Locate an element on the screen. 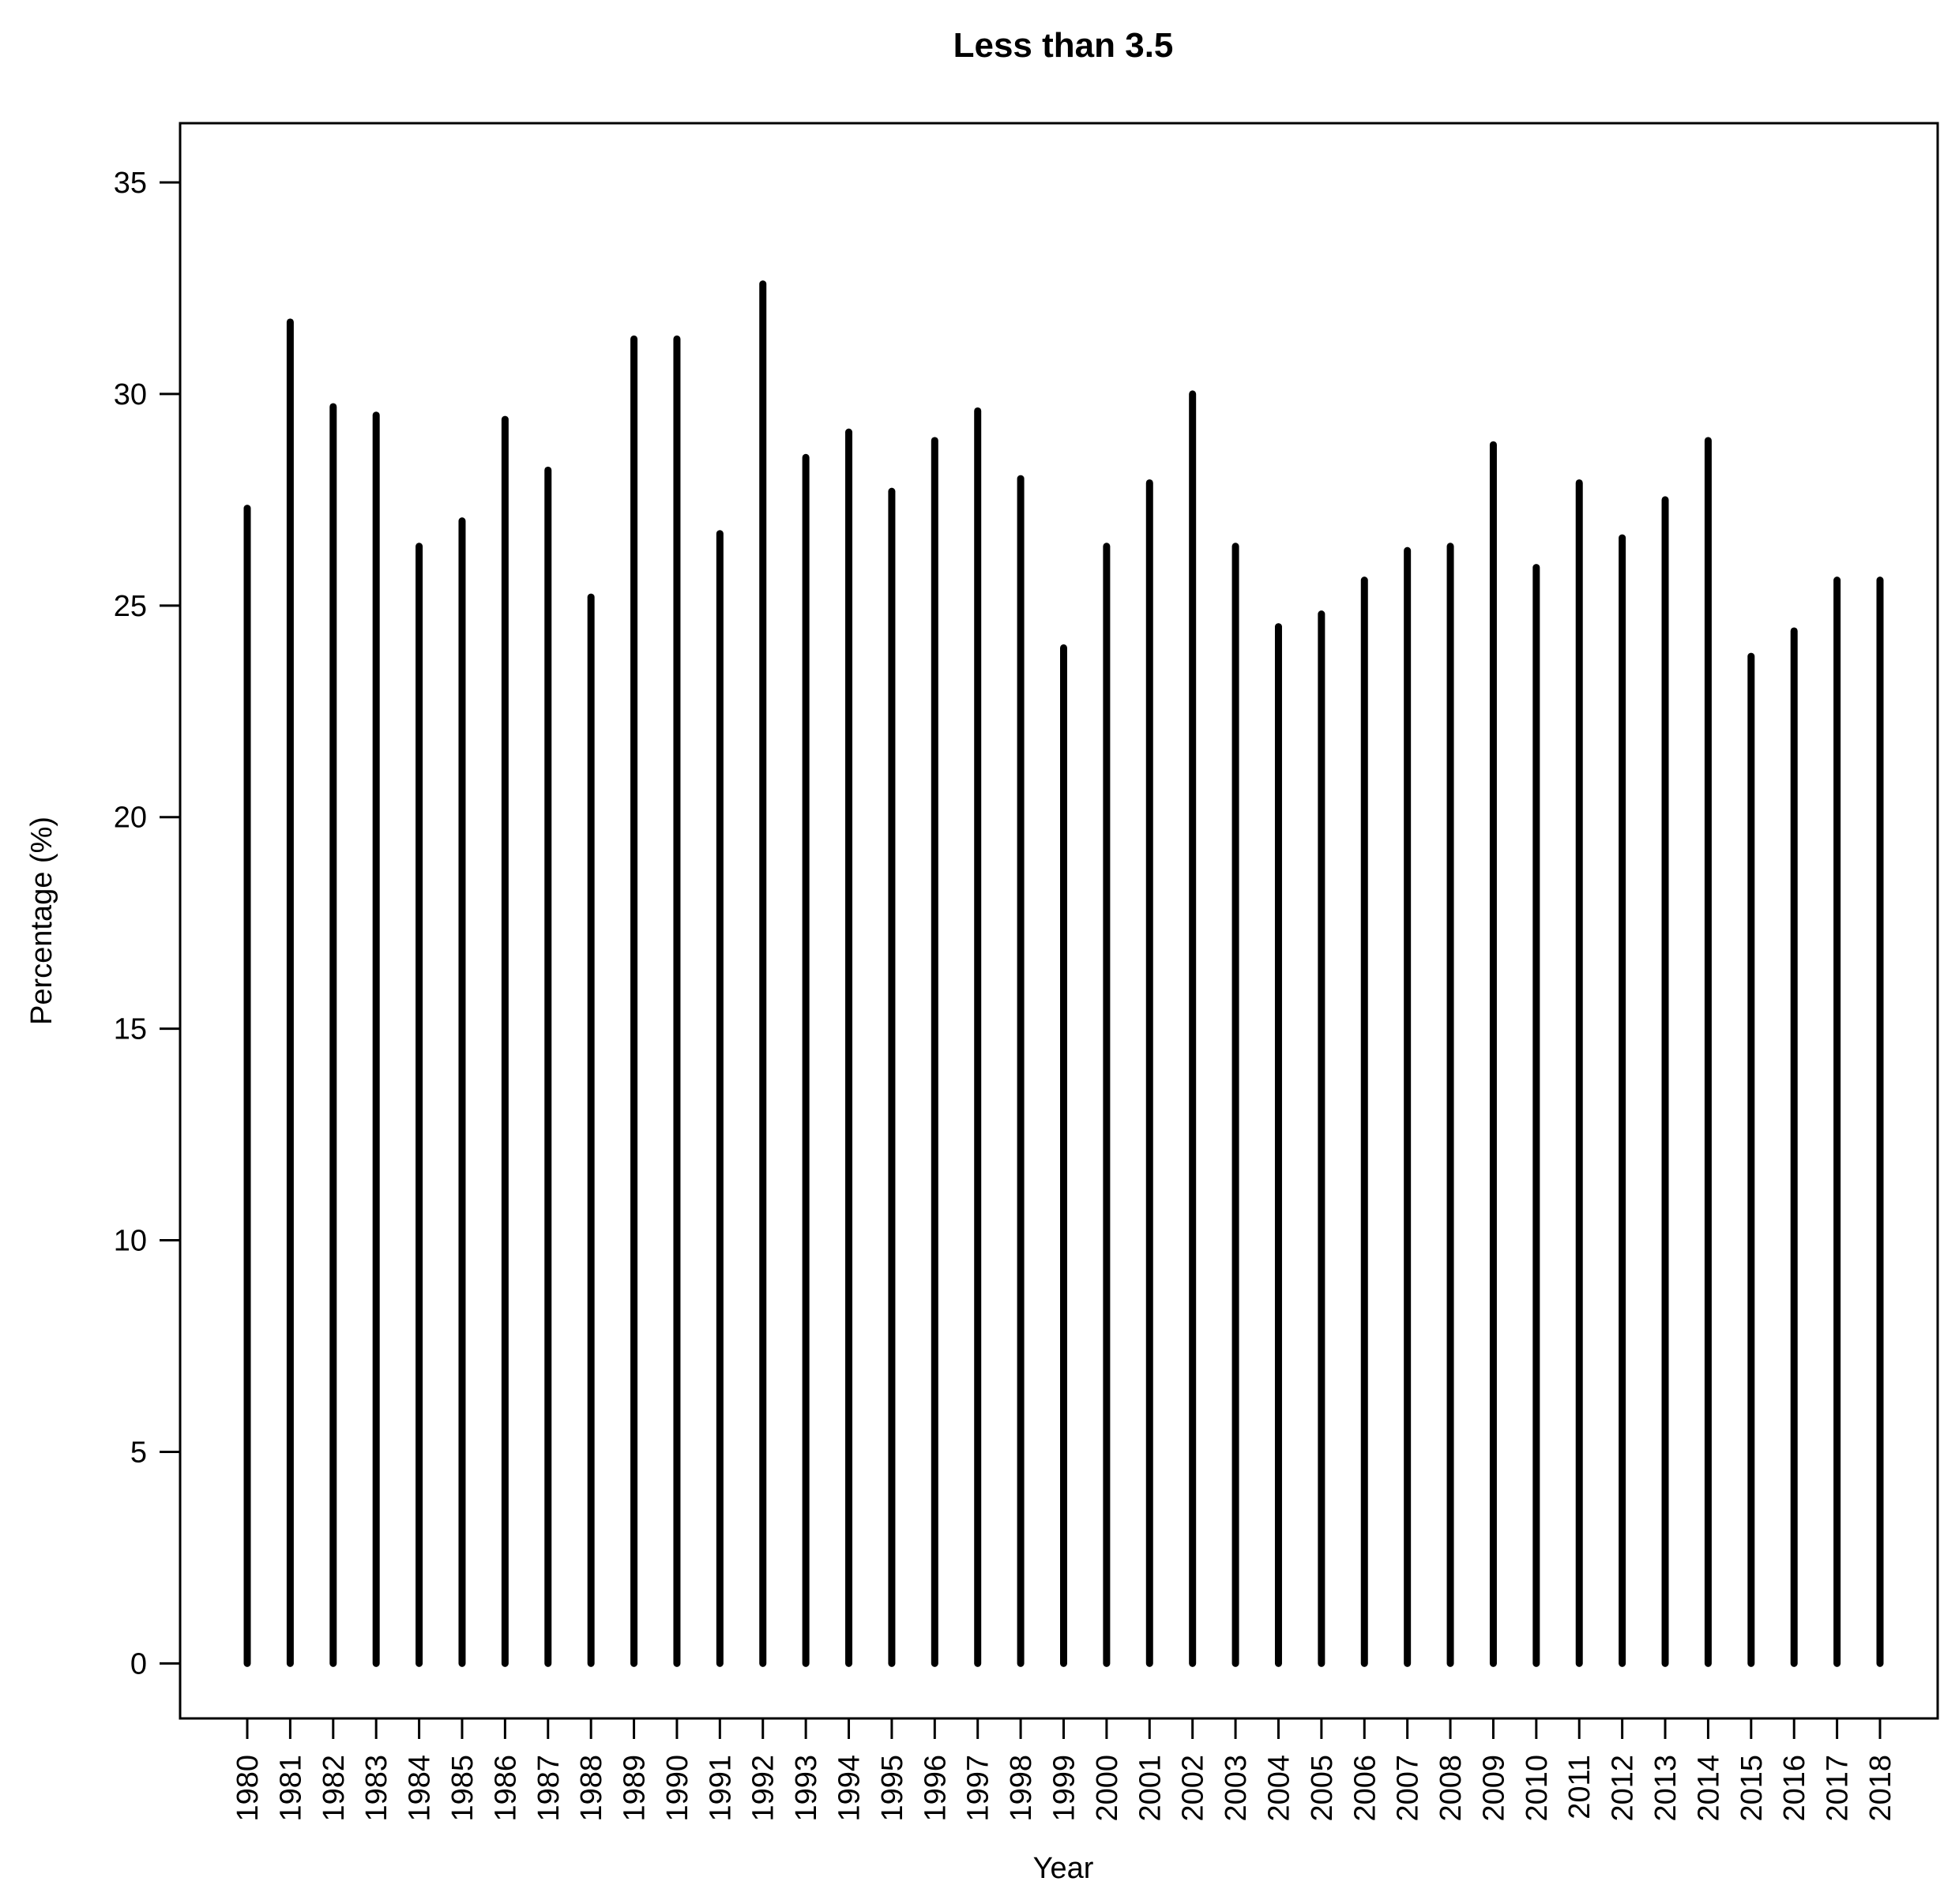 This screenshot has width=1959, height=1904. y-axis-label: Percentage (%) is located at coordinates (41, 921).